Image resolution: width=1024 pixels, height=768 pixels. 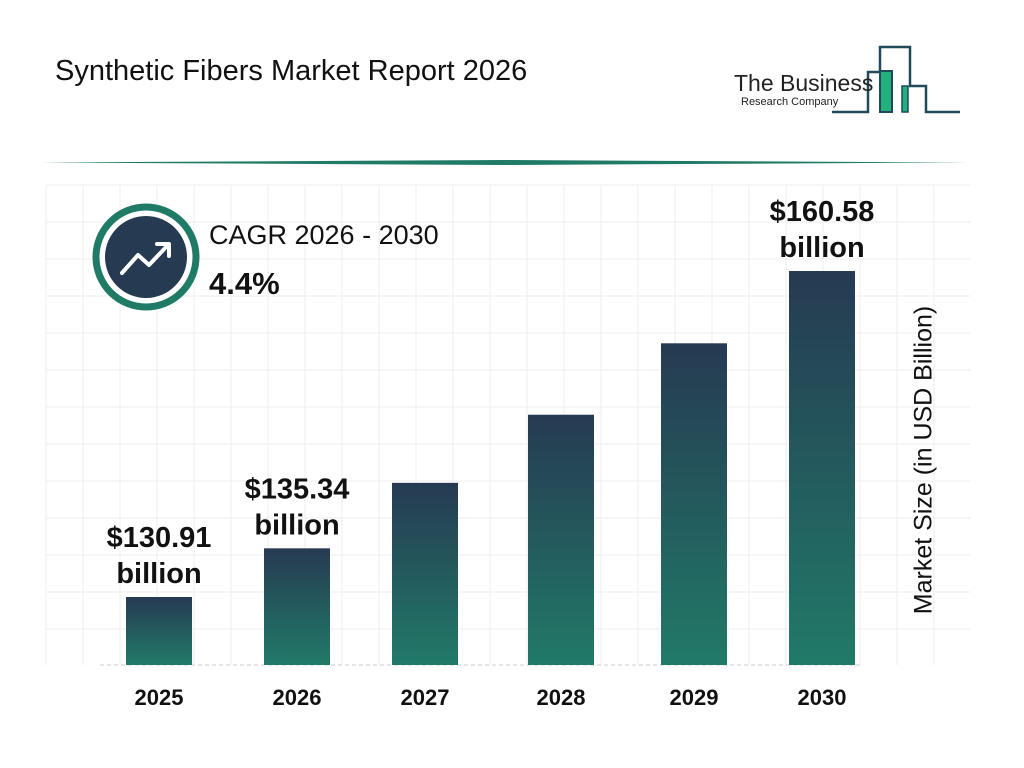 What do you see at coordinates (561, 697) in the screenshot?
I see `x-tick-label: 2028` at bounding box center [561, 697].